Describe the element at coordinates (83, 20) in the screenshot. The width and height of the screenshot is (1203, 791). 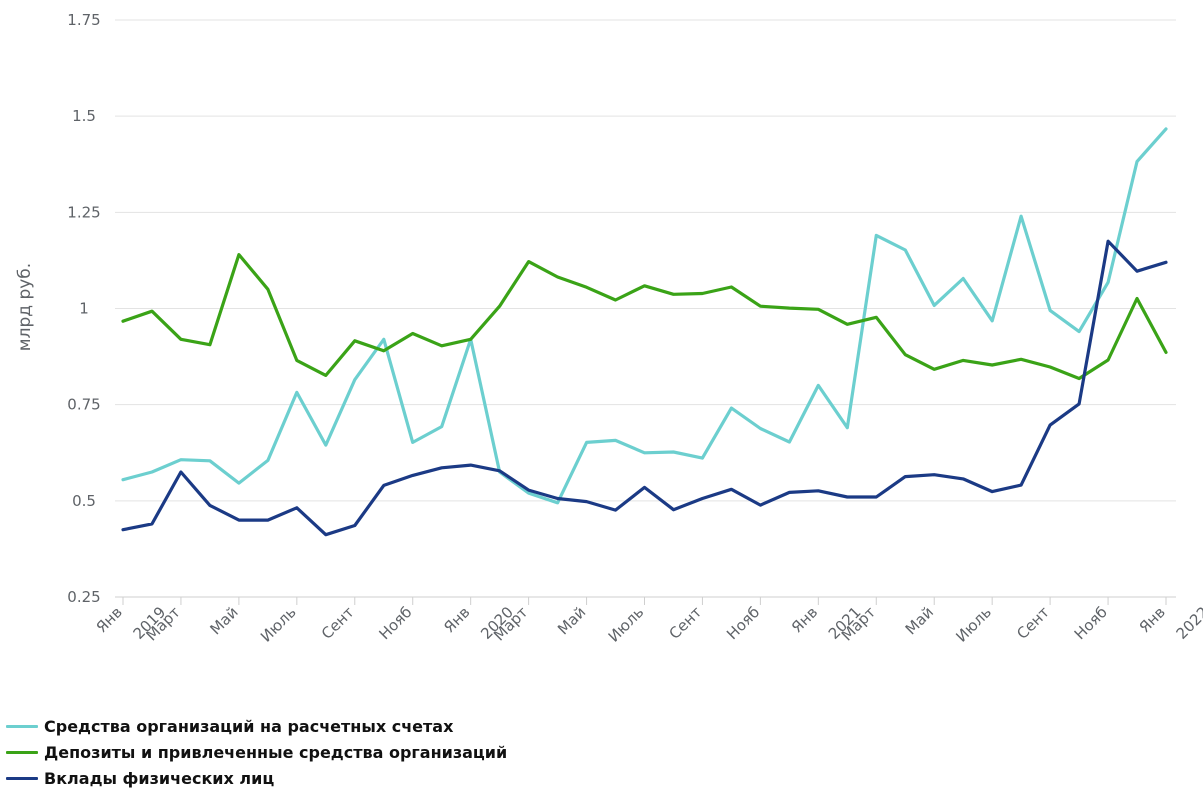
I see `y-tick-label: 1.75` at that location.